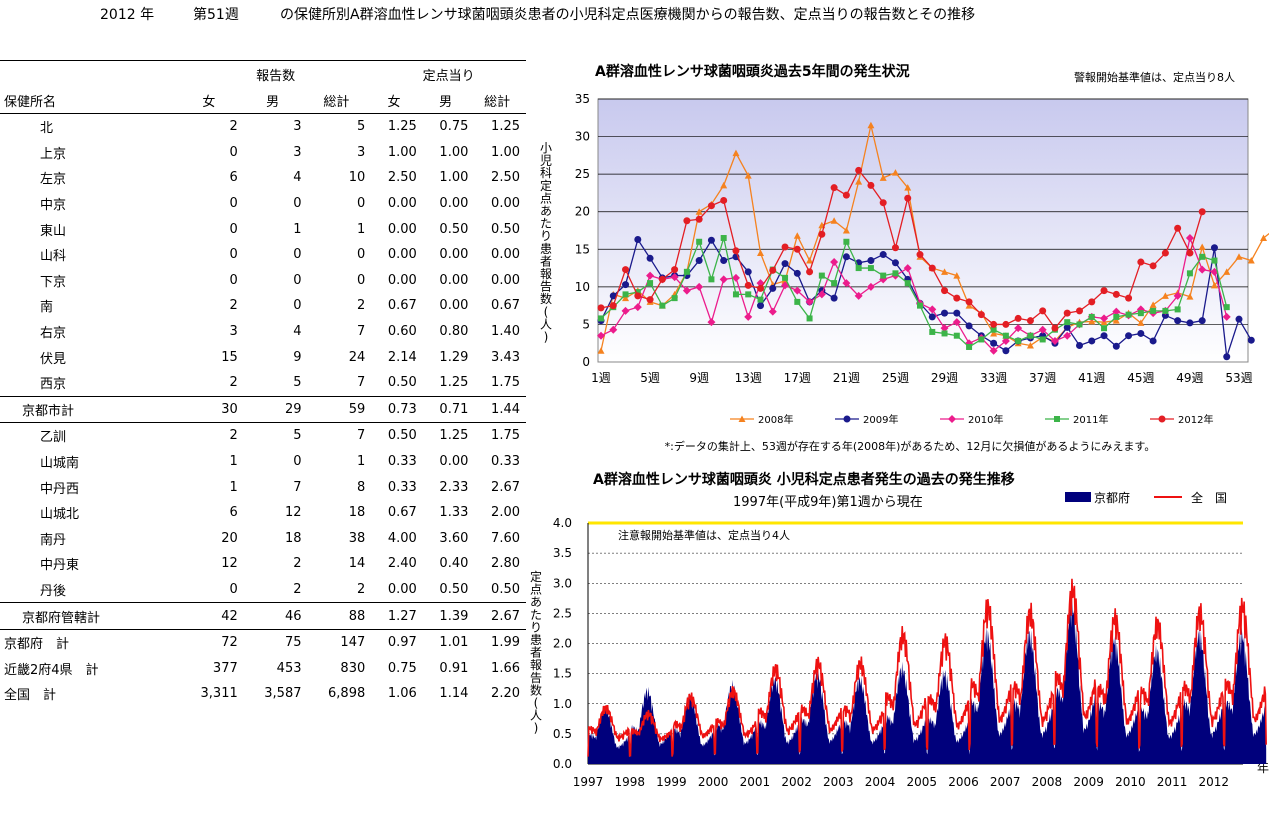  I want to click on legend-label: 2009年, so click(880, 419).